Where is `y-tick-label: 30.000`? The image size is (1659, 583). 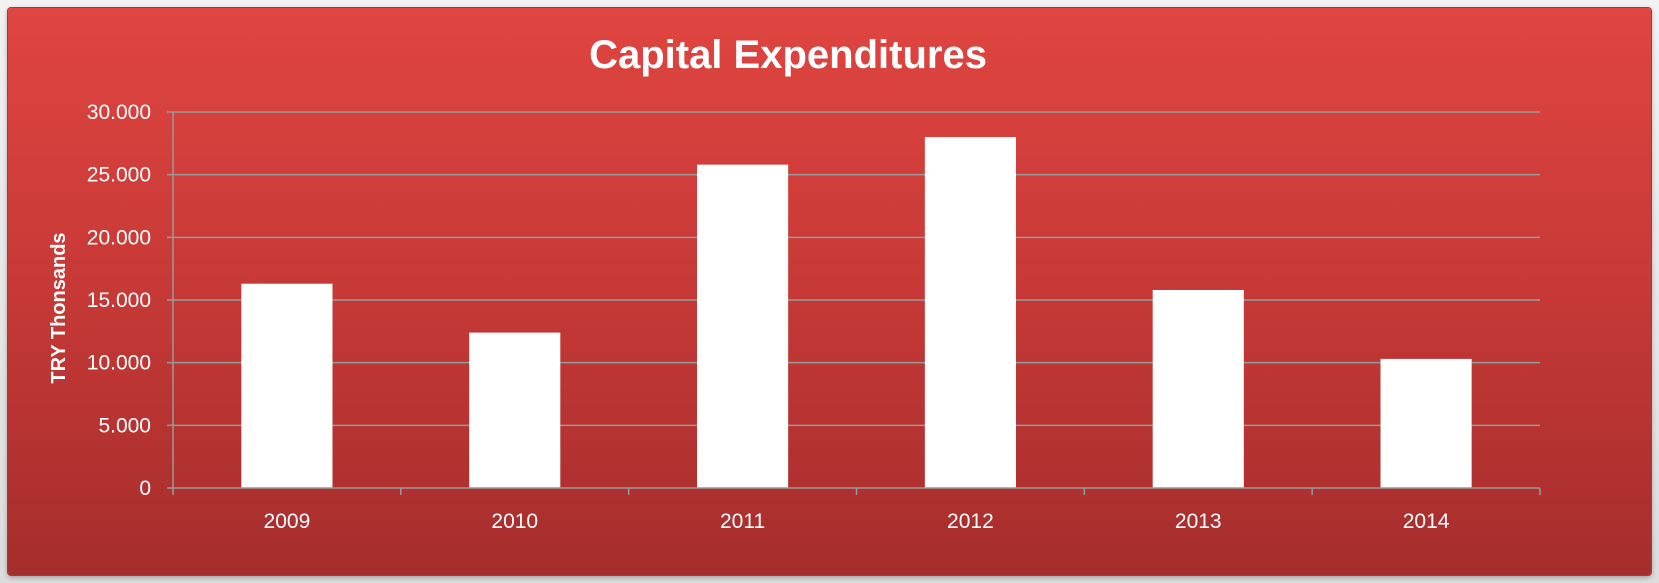
y-tick-label: 30.000 is located at coordinates (119, 112).